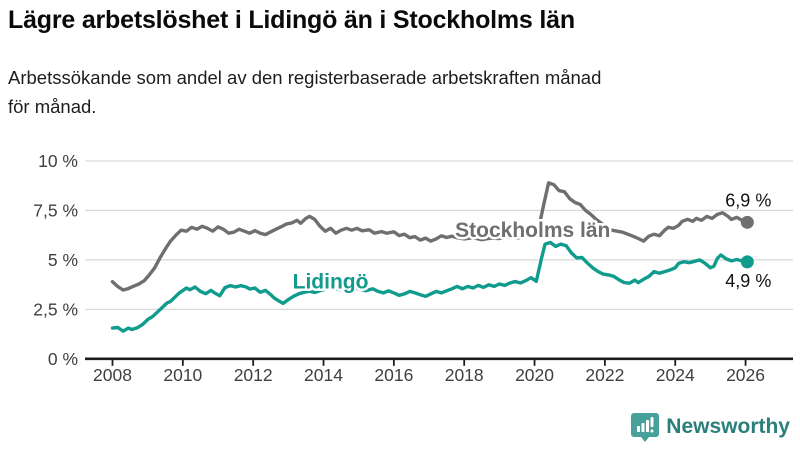 Image resolution: width=800 pixels, height=450 pixels. I want to click on x-tick-label: 2010, so click(182, 375).